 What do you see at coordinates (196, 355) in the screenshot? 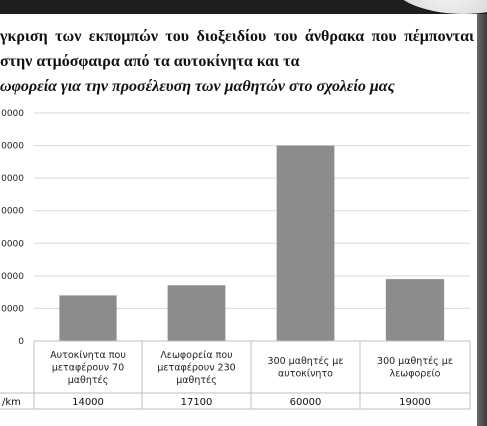
I see `category-label-line: Λεωφορεία που` at bounding box center [196, 355].